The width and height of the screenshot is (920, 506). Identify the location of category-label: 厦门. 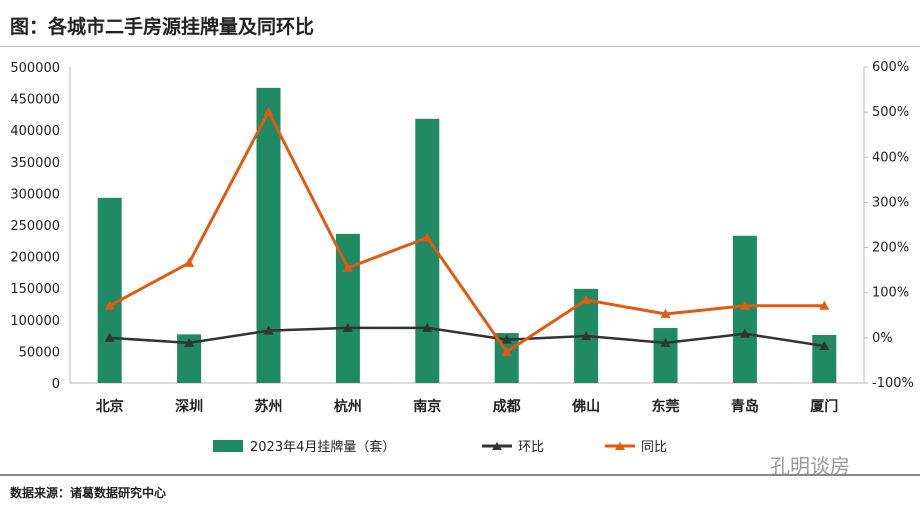
(824, 406).